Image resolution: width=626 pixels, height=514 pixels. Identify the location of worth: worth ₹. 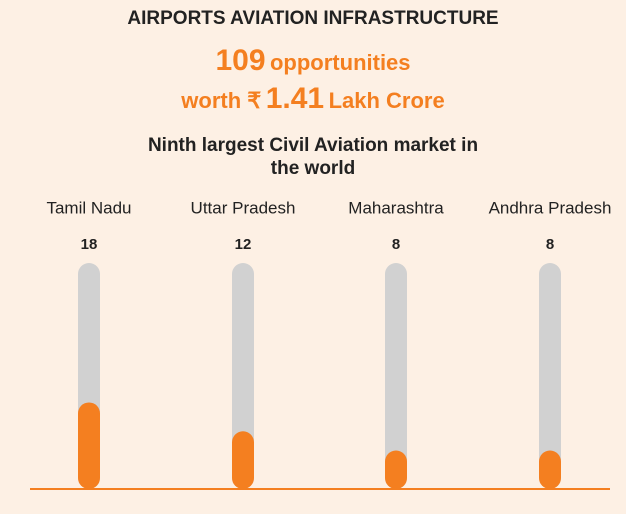
(221, 100).